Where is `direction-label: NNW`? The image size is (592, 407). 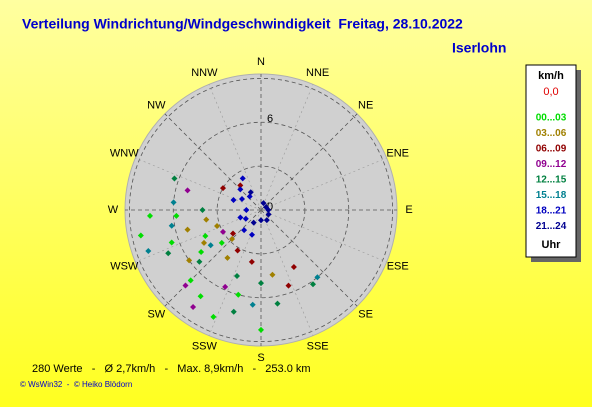 direction-label: NNW is located at coordinates (204, 73).